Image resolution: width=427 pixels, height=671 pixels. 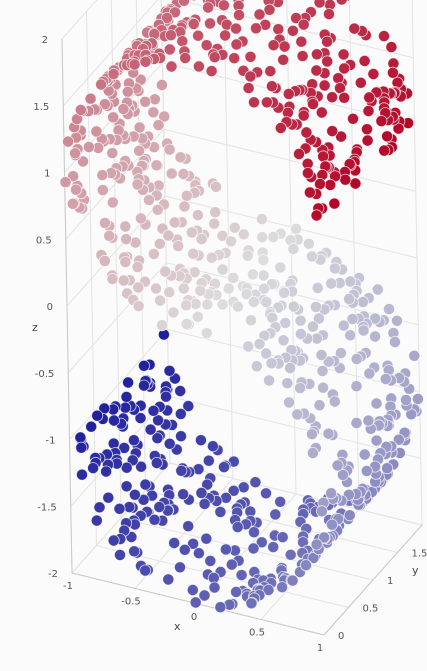 I want to click on x-tick-label: 0.5, so click(x=257, y=633).